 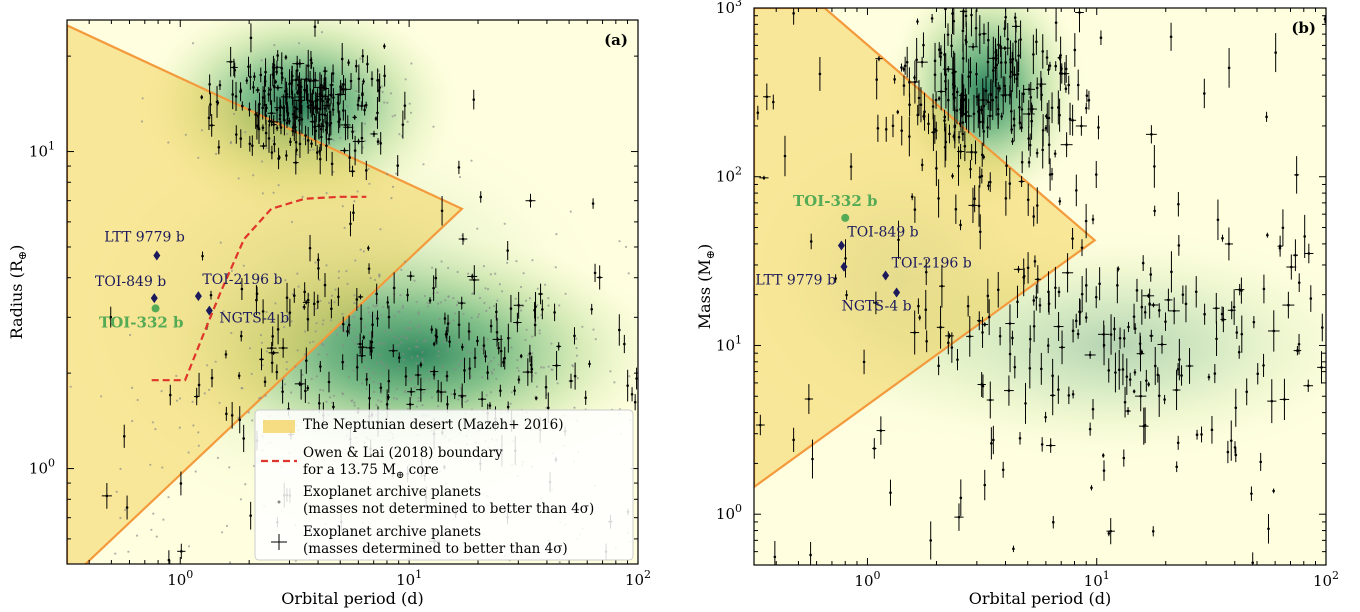 I want to click on x-tick-label: 10², so click(x=1326, y=579).